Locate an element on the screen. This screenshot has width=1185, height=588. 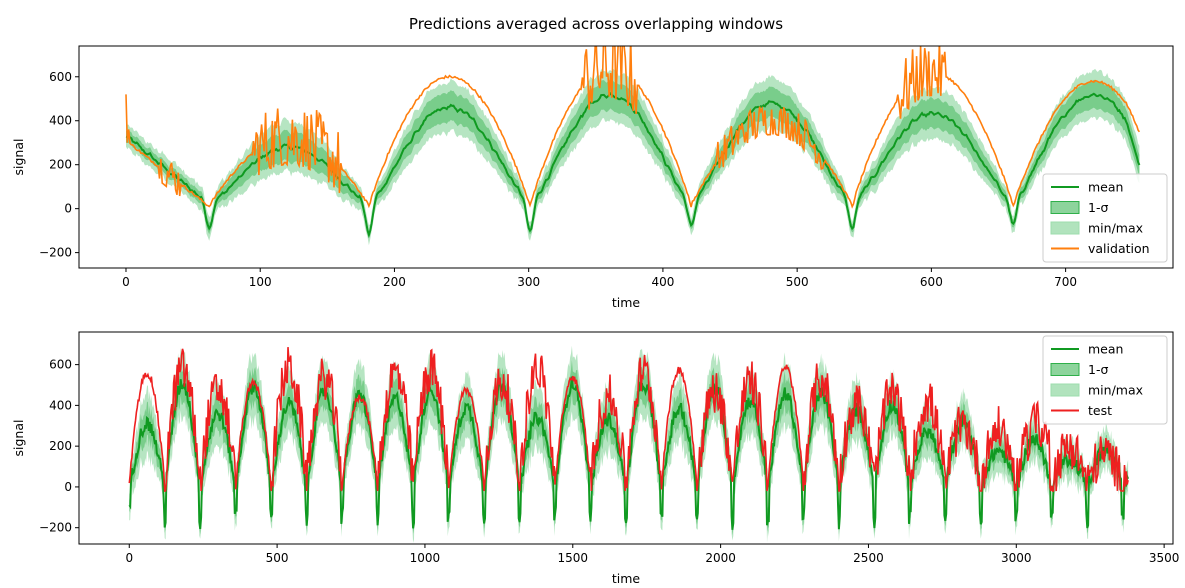
legend: mean 1-σ min/max validation is located at coordinates (1105, 218).